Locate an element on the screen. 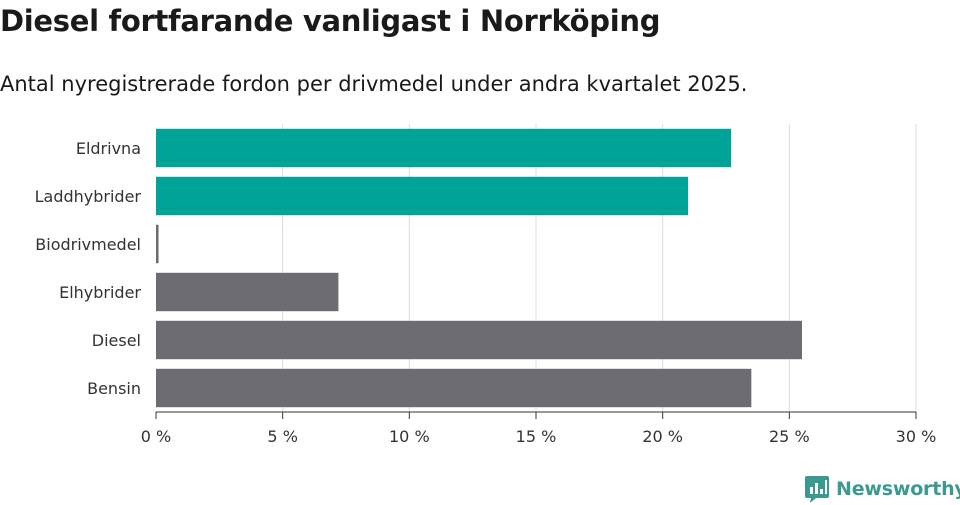  x-axis: 0 % 5 % 10 % 15 % 20 % 25 % 30 % is located at coordinates (539, 428).